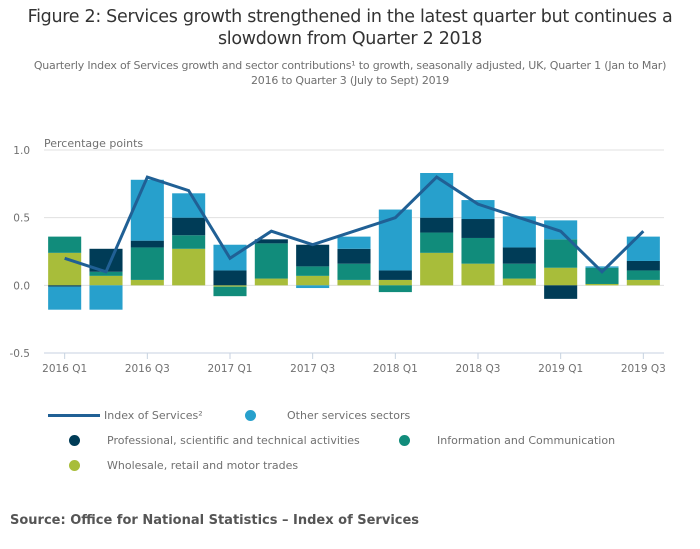  What do you see at coordinates (153, 415) in the screenshot?
I see `legend-label: Index of Services²` at bounding box center [153, 415].